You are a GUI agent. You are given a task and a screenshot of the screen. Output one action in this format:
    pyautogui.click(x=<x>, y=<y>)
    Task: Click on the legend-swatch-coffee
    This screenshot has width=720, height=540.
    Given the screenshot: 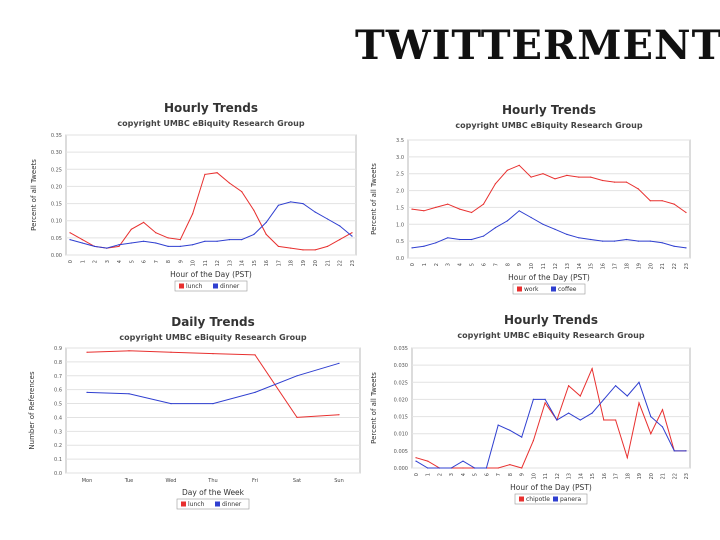 What is the action you would take?
    pyautogui.click(x=553, y=289)
    